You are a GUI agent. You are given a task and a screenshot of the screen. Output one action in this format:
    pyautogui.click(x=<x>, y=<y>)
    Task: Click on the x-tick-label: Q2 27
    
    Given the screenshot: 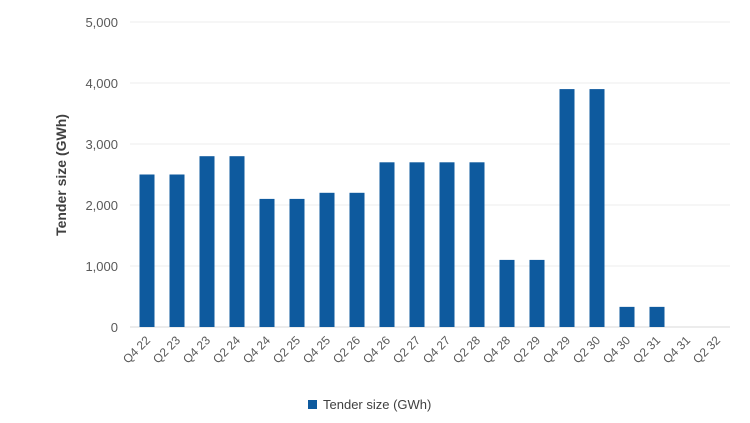 What is the action you would take?
    pyautogui.click(x=406, y=349)
    